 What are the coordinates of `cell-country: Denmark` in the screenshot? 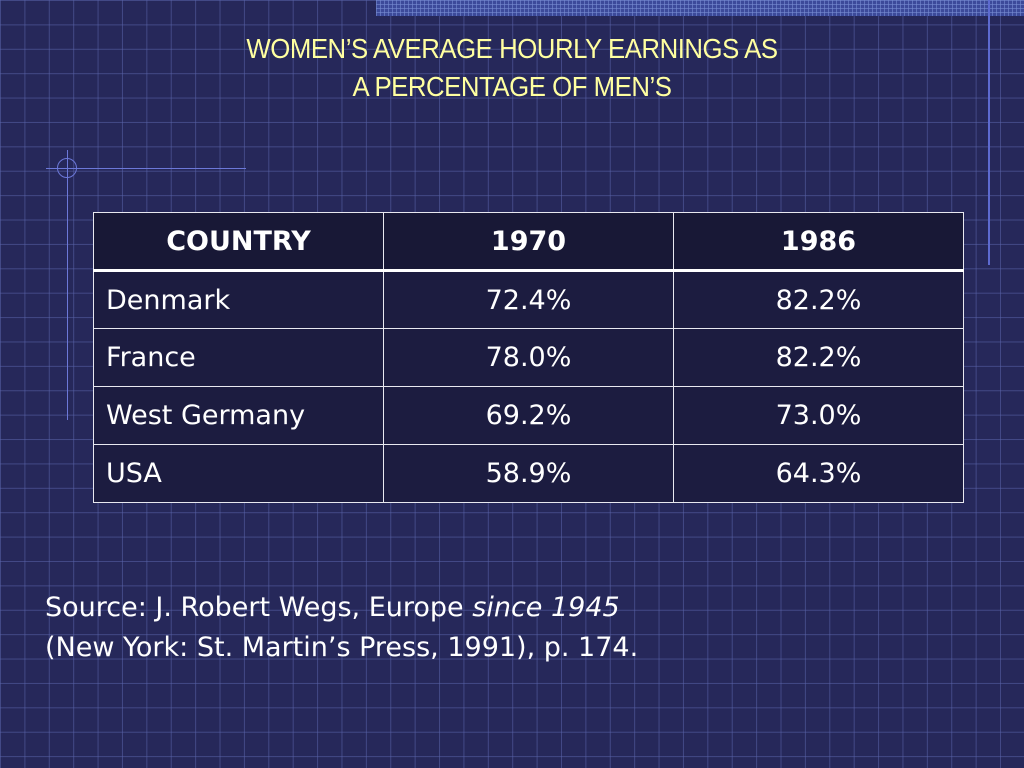 It's located at (238, 299).